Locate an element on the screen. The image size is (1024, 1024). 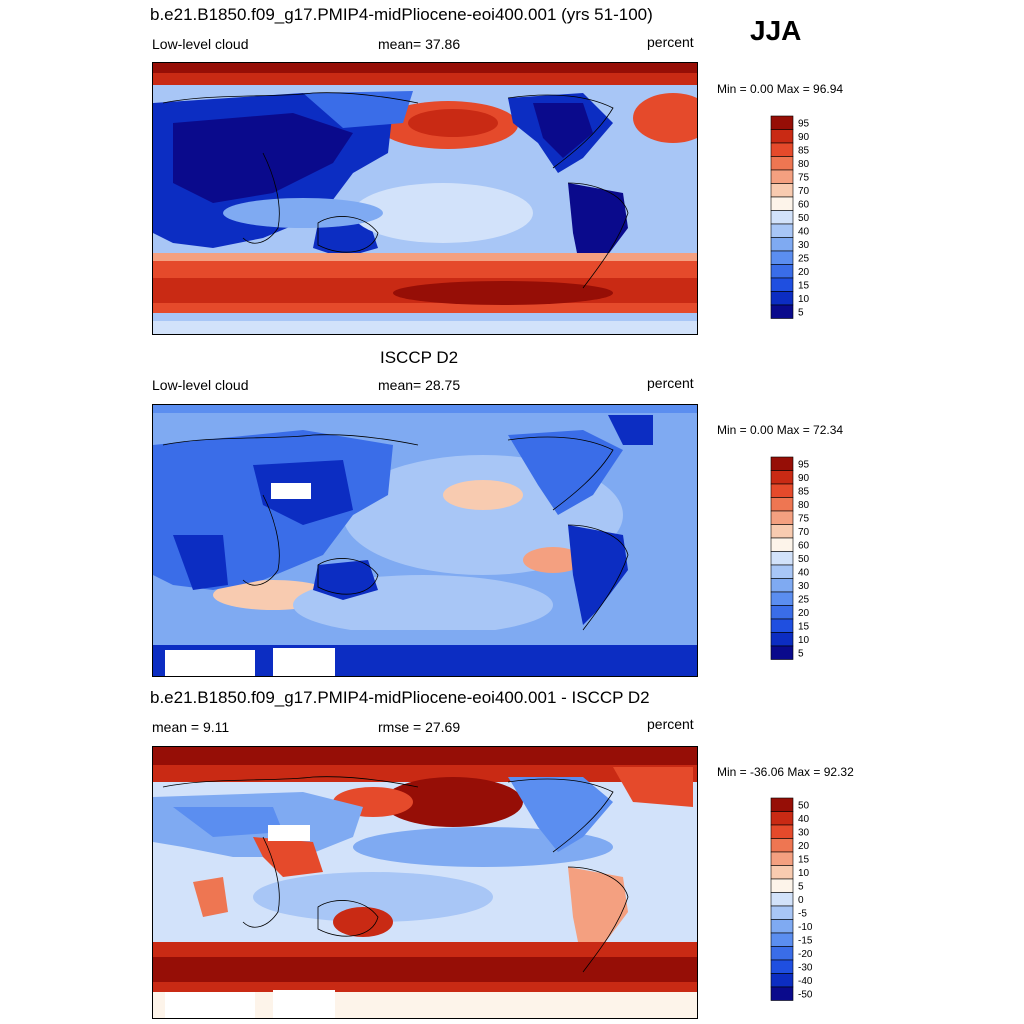
panel1-australia is located at coordinates (345, 238).